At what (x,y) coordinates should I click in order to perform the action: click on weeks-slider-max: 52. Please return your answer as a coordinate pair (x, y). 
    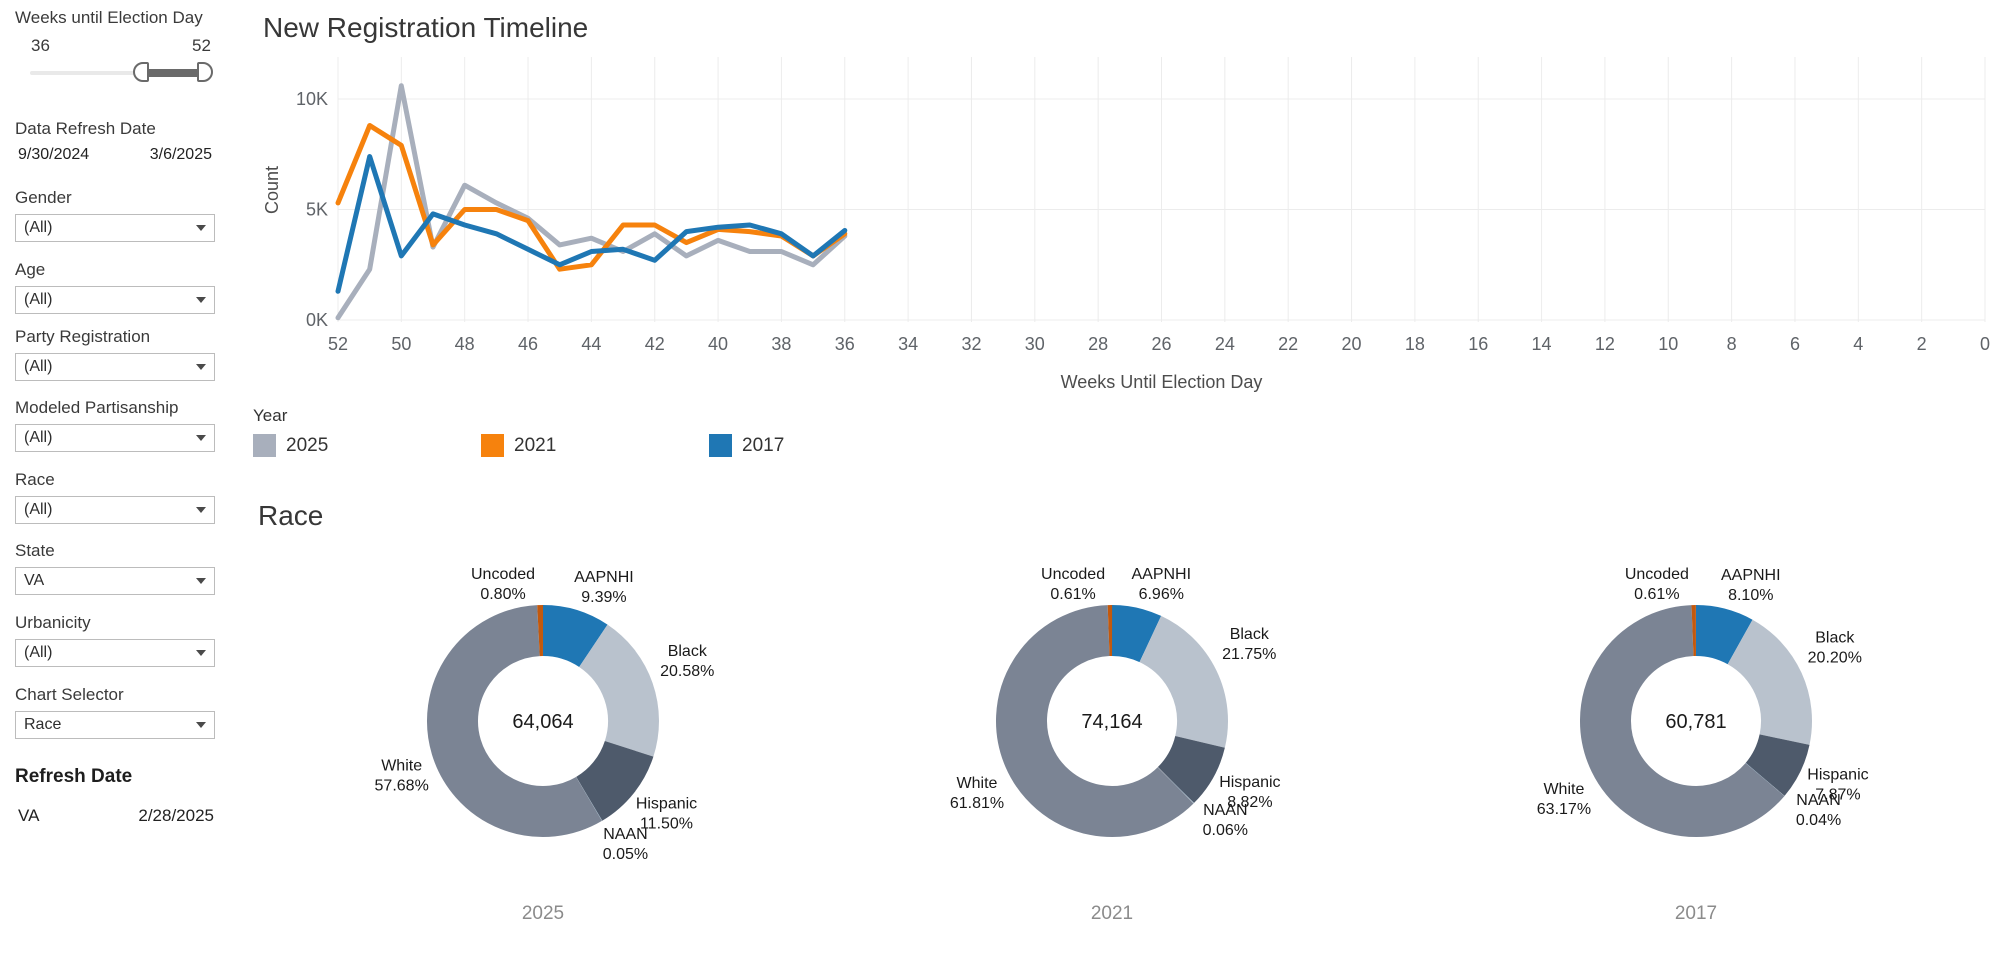
    Looking at the image, I should click on (201, 45).